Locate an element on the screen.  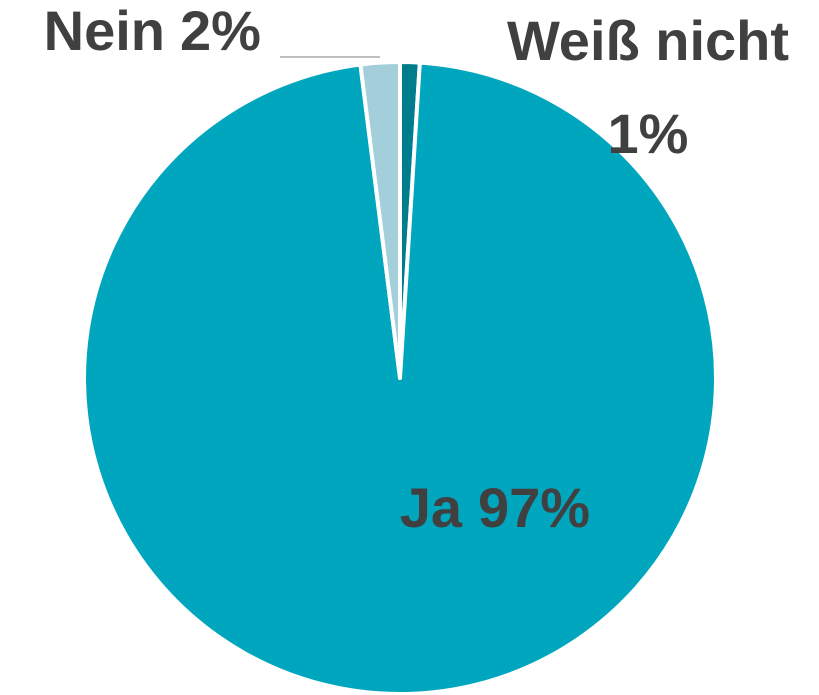
category-label: Ja is located at coordinates (431, 507).